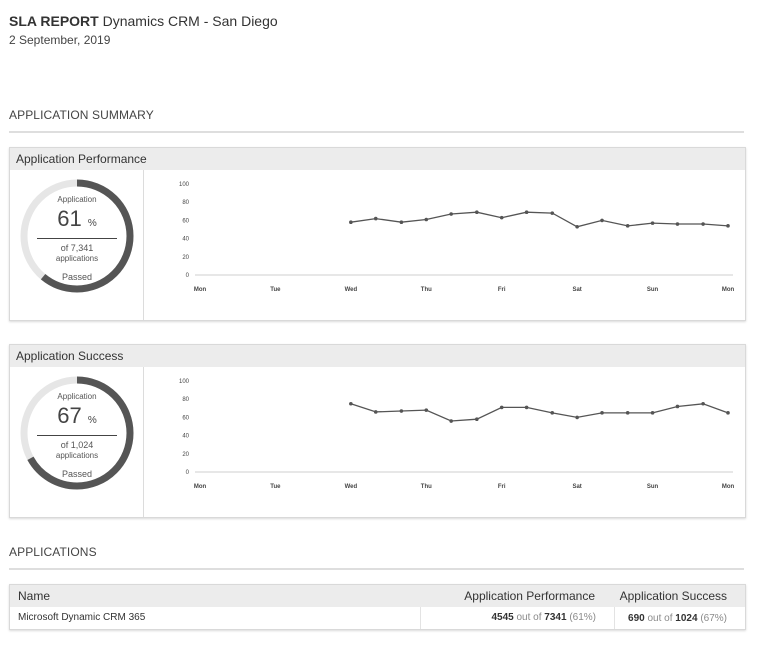  What do you see at coordinates (539, 412) in the screenshot?
I see `series-line` at bounding box center [539, 412].